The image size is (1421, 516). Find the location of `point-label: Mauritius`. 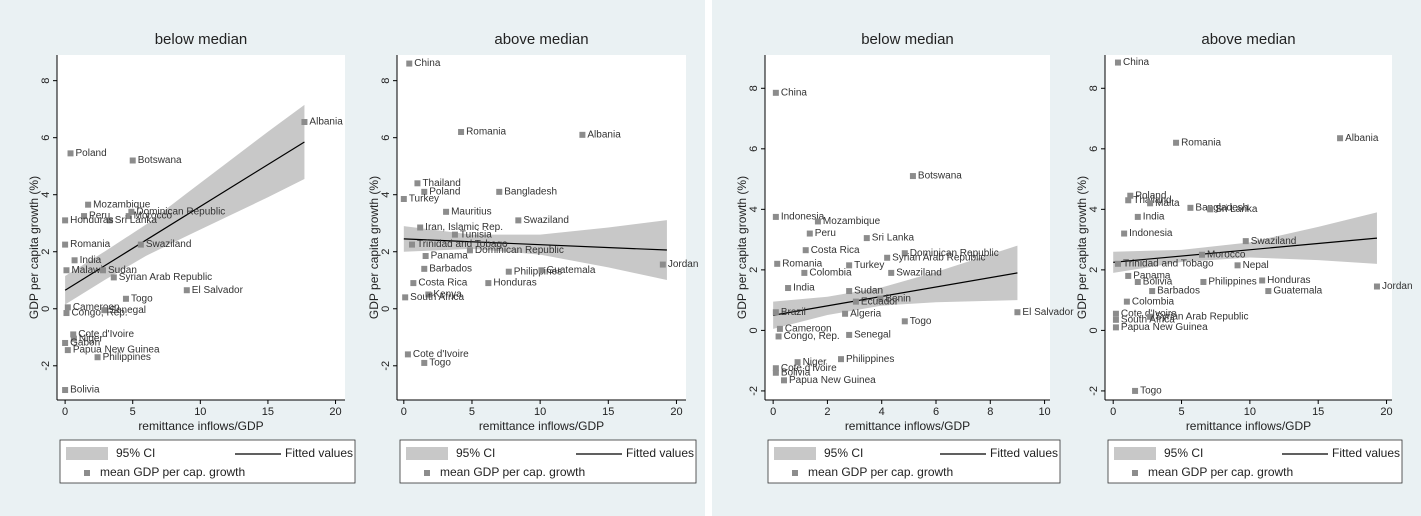

point-label: Mauritius is located at coordinates (471, 211).